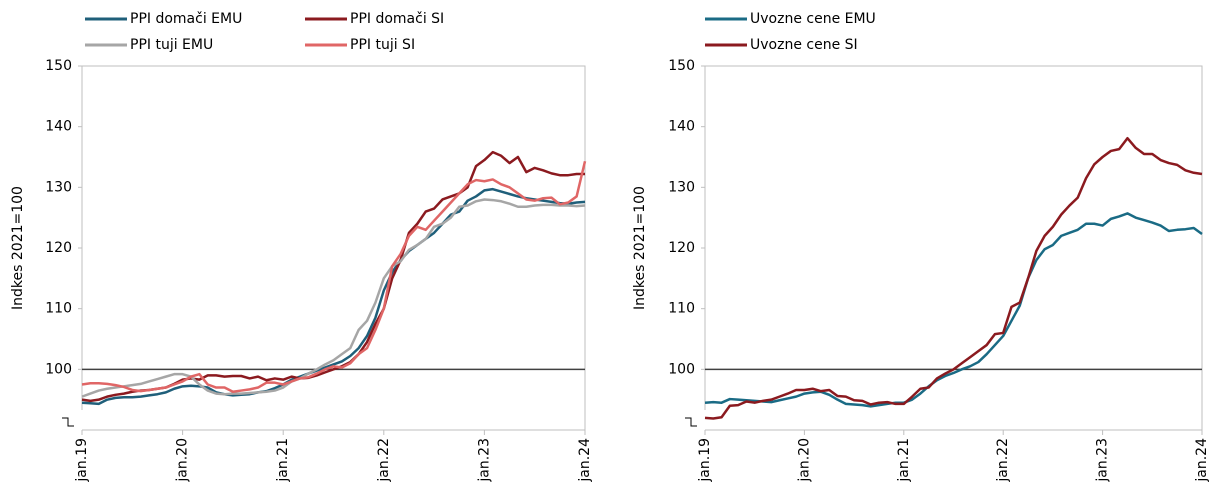 This screenshot has height=489, width=1210. What do you see at coordinates (382, 45) in the screenshot?
I see `legend-label: PPI tuji SI` at bounding box center [382, 45].